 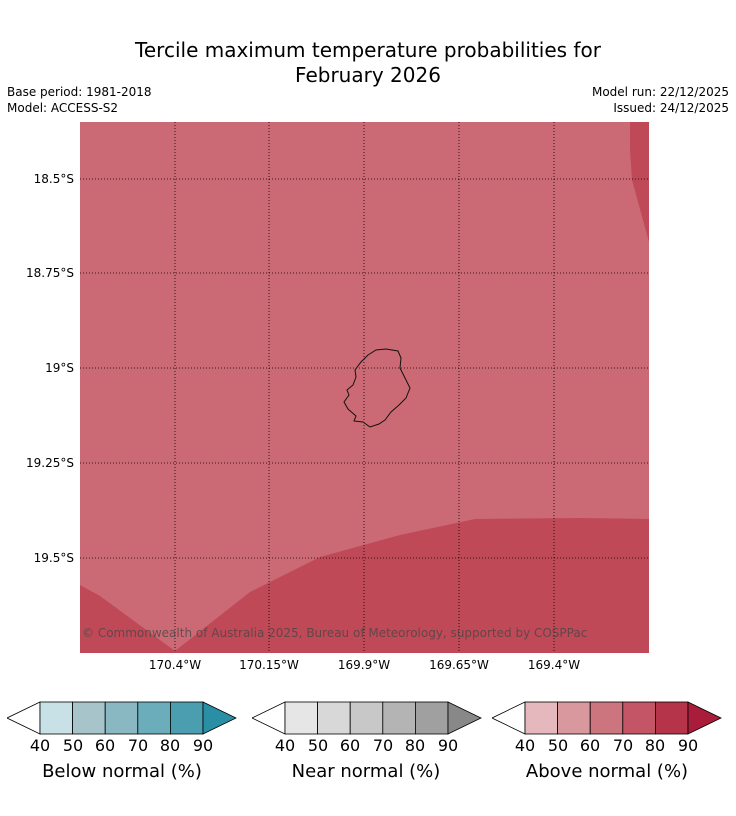 I want to click on legend-above-tick-60: 60, so click(x=590, y=745).